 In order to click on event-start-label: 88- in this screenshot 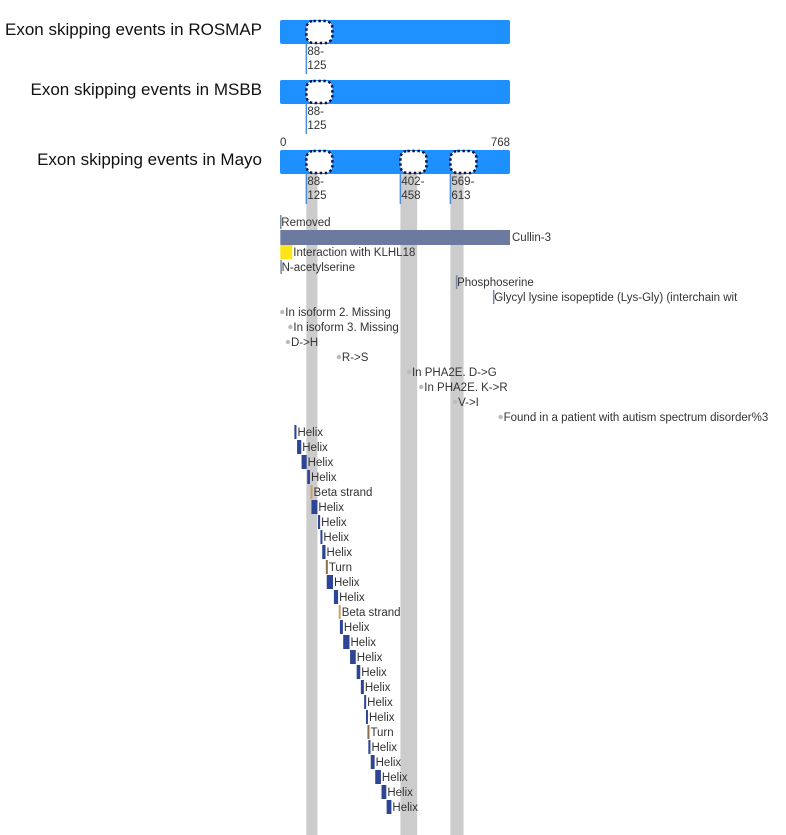, I will do `click(315, 112)`.